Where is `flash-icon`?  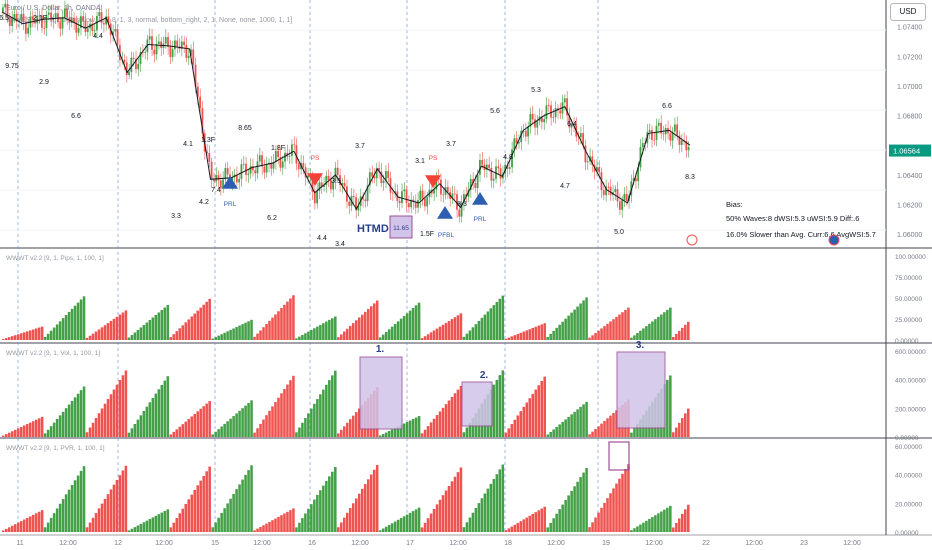 flash-icon is located at coordinates (692, 240).